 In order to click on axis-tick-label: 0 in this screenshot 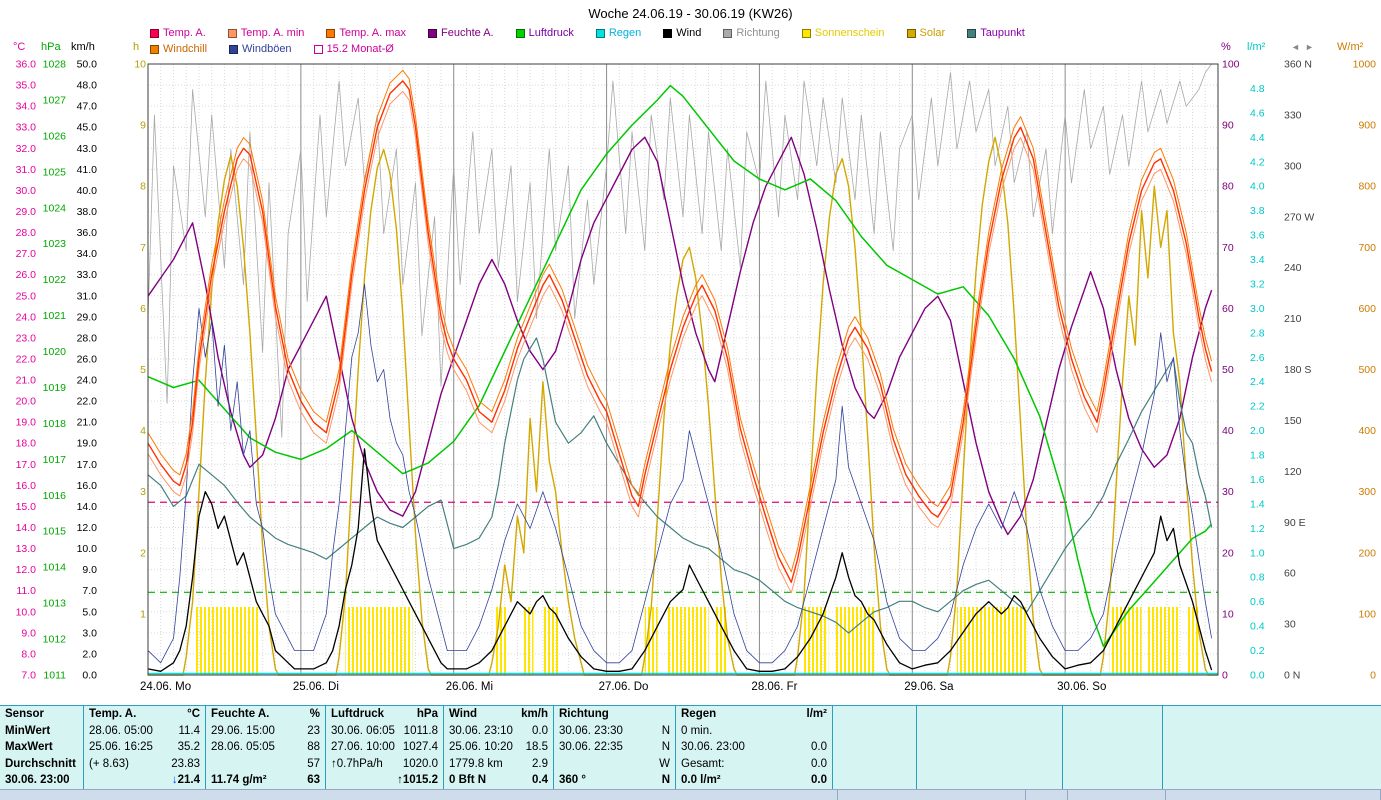, I will do `click(1373, 676)`.